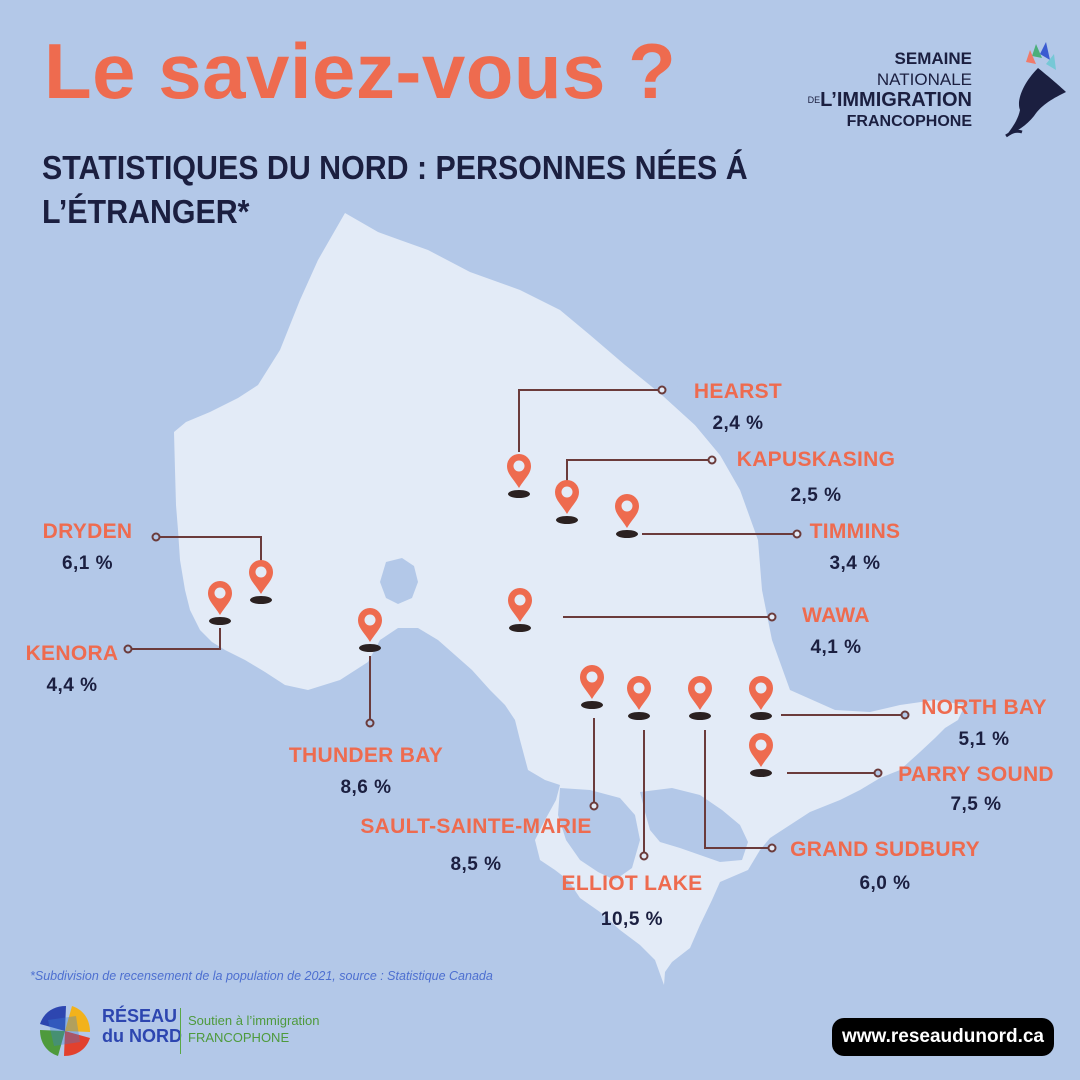 This screenshot has width=1080, height=1080. Describe the element at coordinates (366, 772) in the screenshot. I see `city-label-thunder-bay: THUNDER BAY 8,6 %` at that location.